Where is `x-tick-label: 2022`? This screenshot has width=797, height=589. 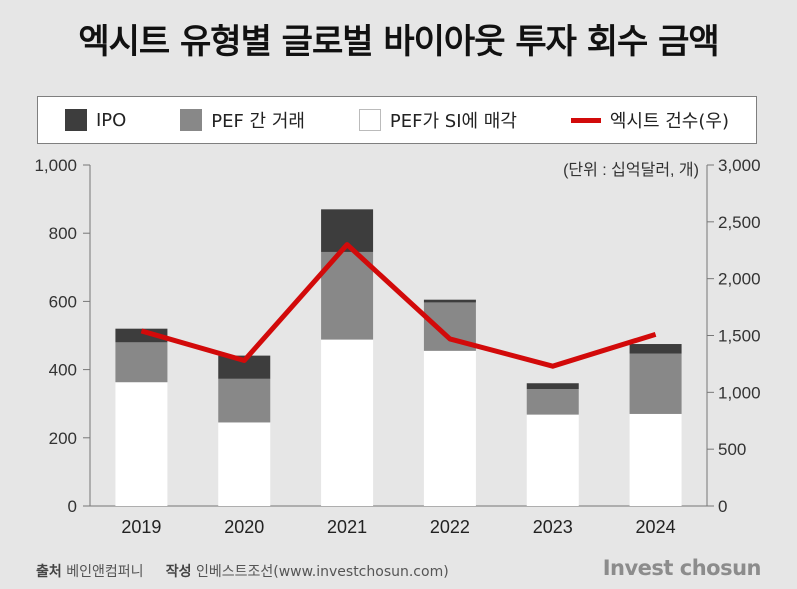 x-tick-label: 2022 is located at coordinates (450, 527).